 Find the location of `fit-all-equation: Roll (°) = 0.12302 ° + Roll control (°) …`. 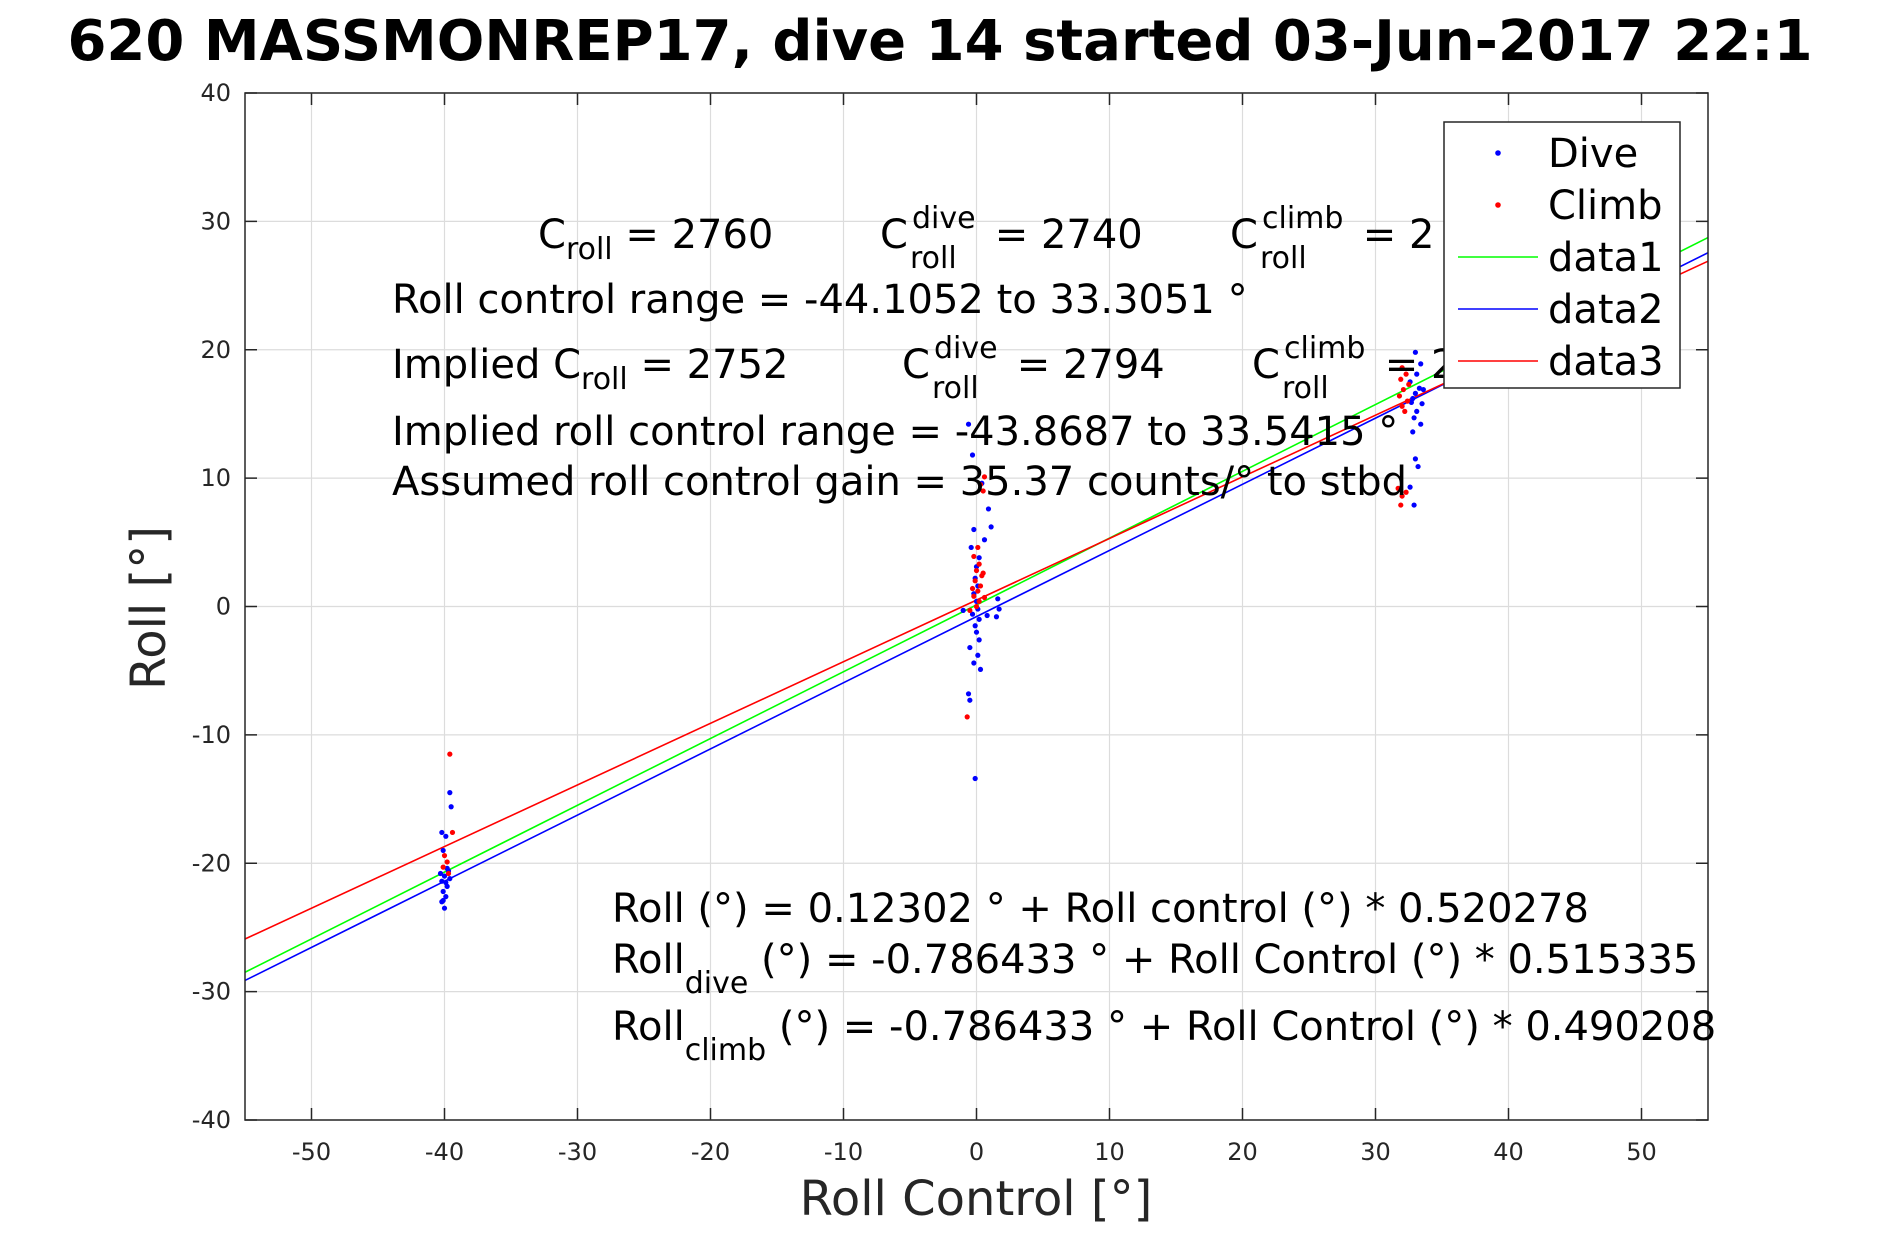

fit-all-equation: Roll (°) = 0.12302 ° + Roll control (°) … is located at coordinates (1100, 909).